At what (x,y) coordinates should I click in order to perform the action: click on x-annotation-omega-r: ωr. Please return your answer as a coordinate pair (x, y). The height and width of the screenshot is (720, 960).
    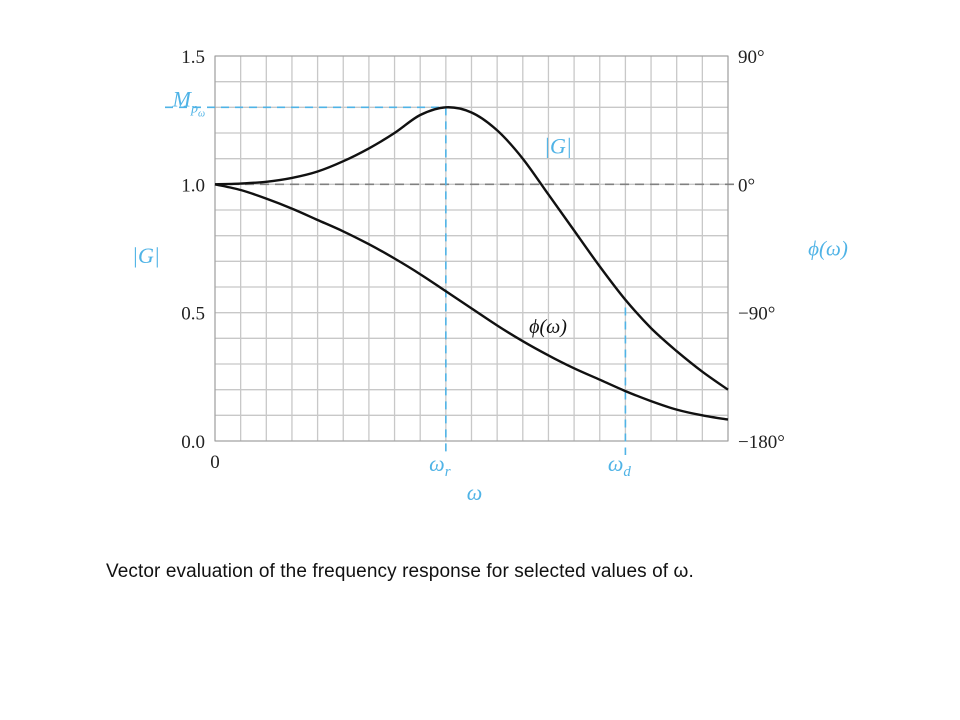
    Looking at the image, I should click on (440, 465).